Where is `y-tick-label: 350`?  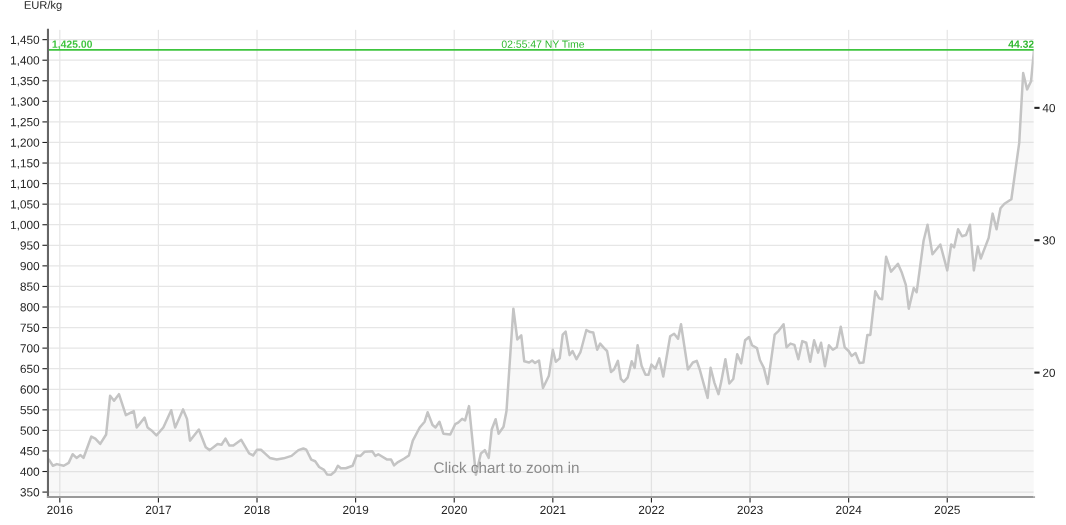
y-tick-label: 350 is located at coordinates (30, 492).